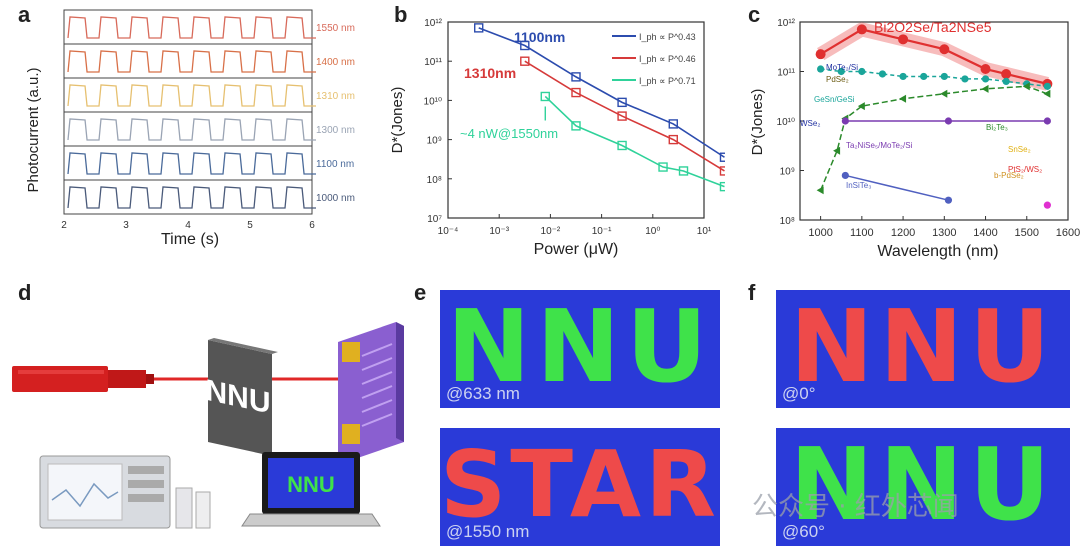 The height and width of the screenshot is (546, 1080). I want to click on chart-a-ylabel: Photocurrent (a.u.), so click(33, 129).